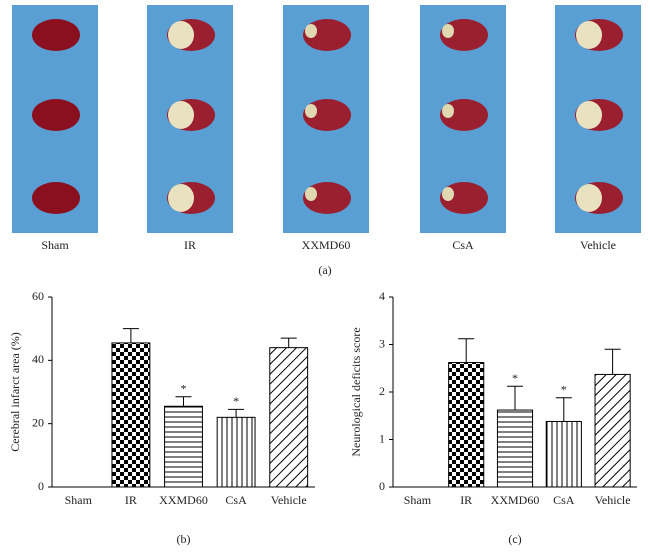  Describe the element at coordinates (15, 392) in the screenshot. I see `y-axis-label: Cerebral infarct area (%)` at that location.